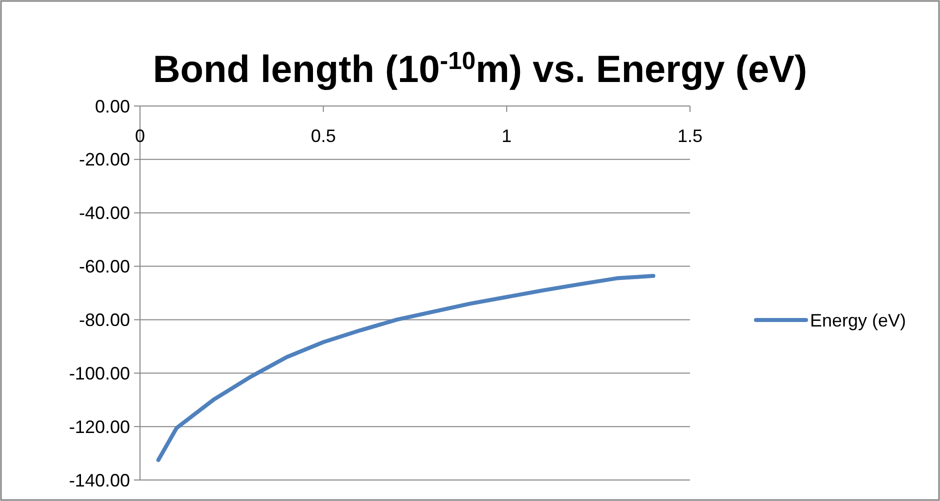 The image size is (940, 501). Describe the element at coordinates (99, 426) in the screenshot. I see `y-tick-label: -120.00` at that location.